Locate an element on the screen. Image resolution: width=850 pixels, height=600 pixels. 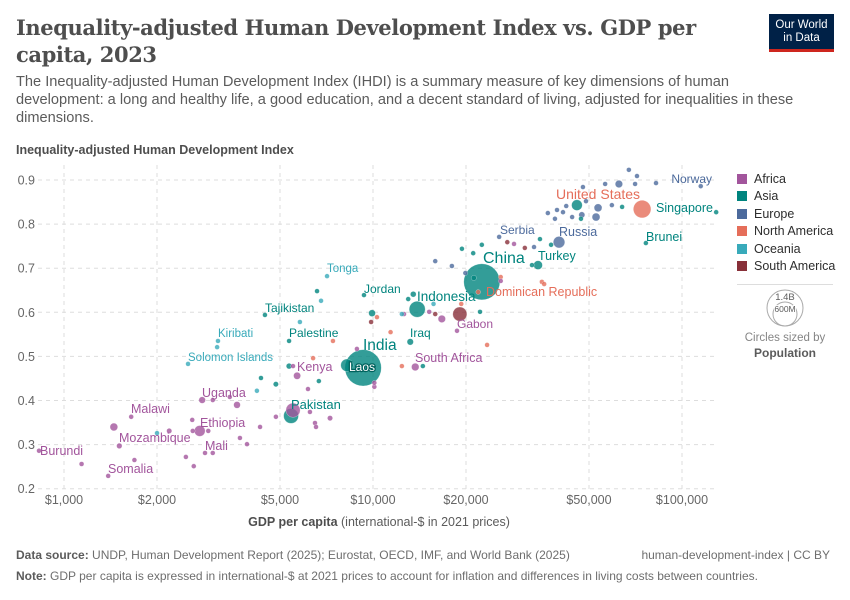
data-label: Mali is located at coordinates (216, 446).